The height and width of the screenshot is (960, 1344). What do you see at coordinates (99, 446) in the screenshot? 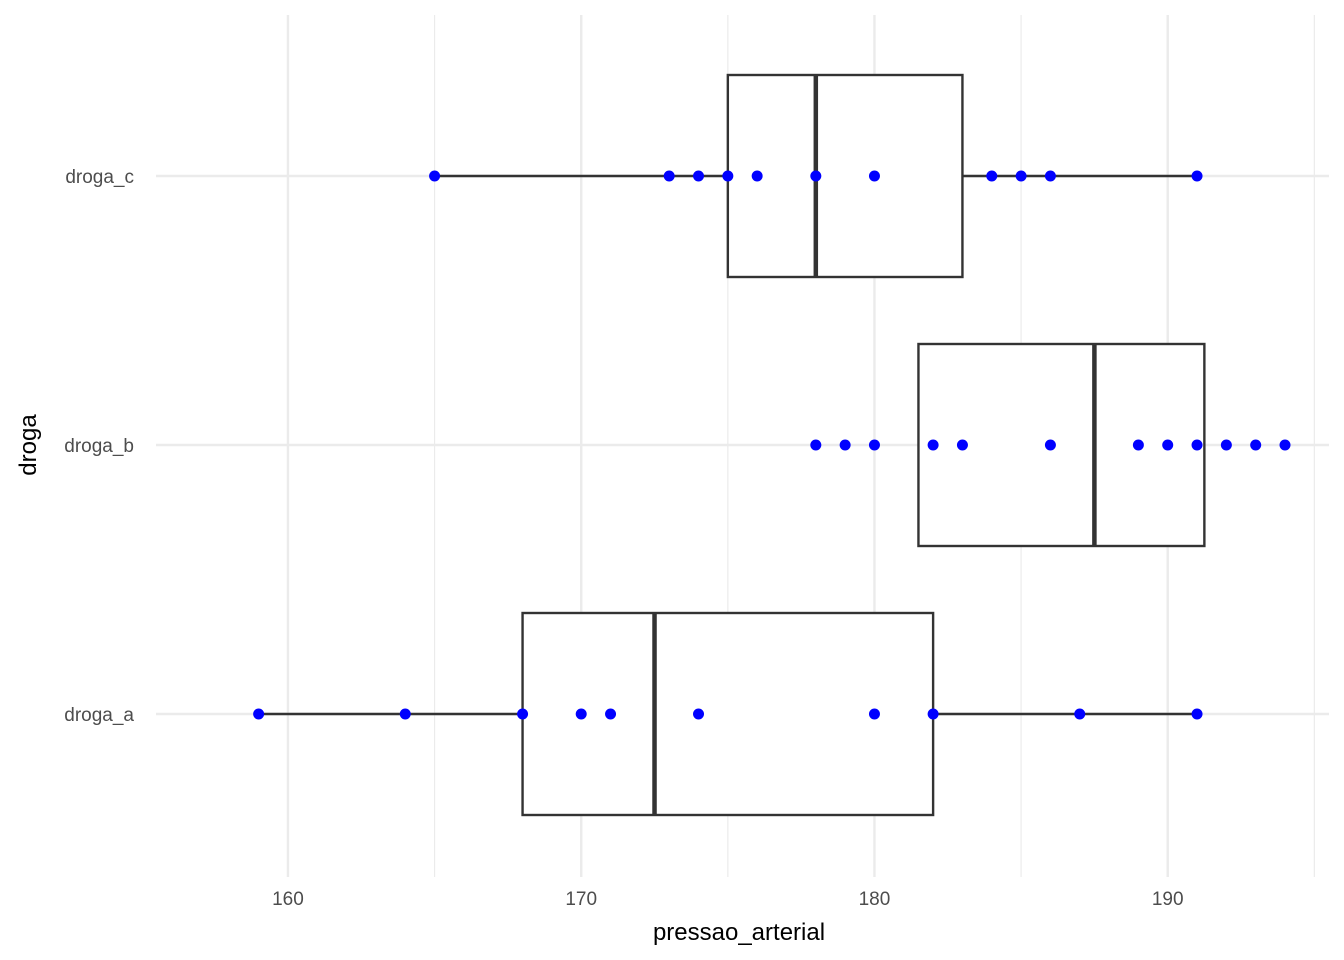
I see `y-tick-label: droga_b` at bounding box center [99, 446].